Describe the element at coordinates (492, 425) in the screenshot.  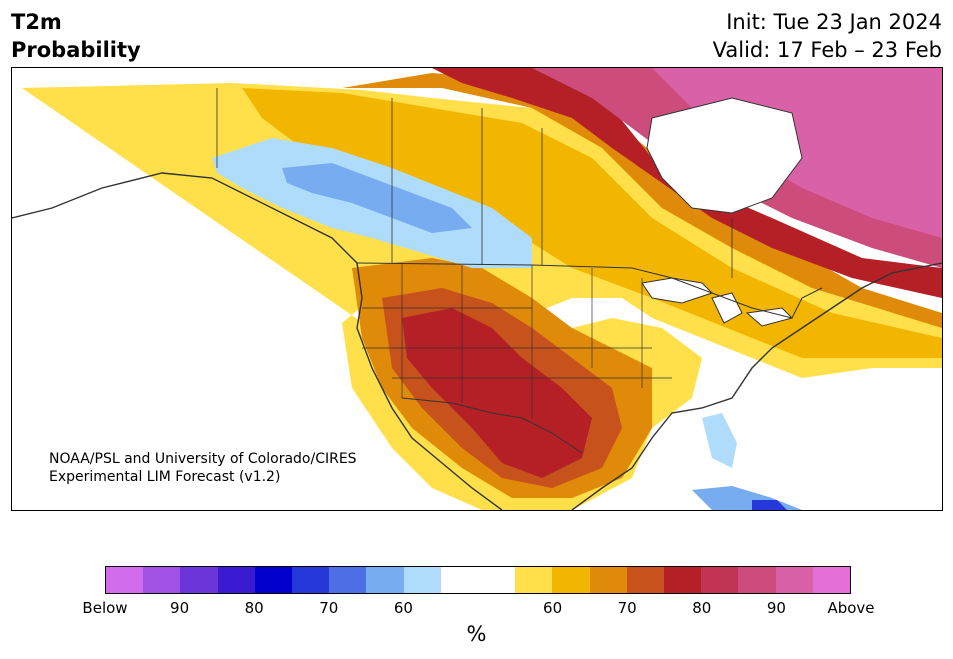
I see `us-mexico-border` at that location.